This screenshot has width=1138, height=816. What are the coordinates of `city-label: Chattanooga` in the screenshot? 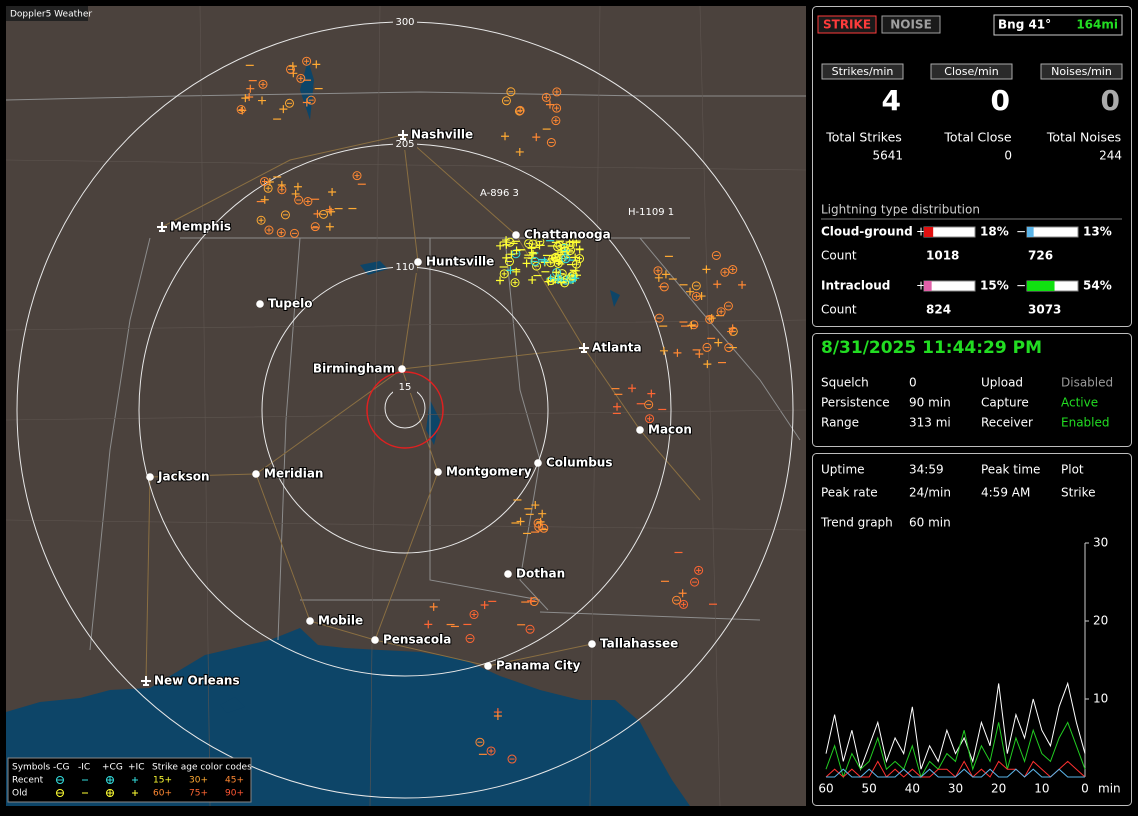 It's located at (567, 235).